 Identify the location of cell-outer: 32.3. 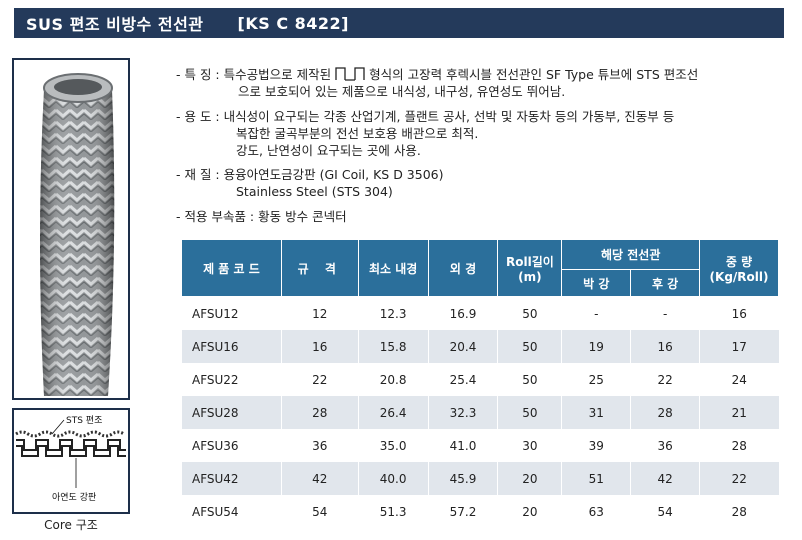
(462, 412).